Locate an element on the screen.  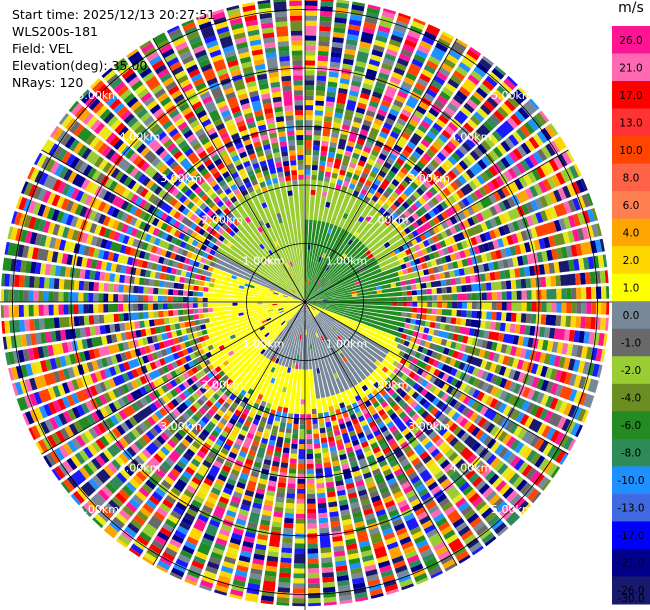
ring-label: 5.00km is located at coordinates (512, 509).